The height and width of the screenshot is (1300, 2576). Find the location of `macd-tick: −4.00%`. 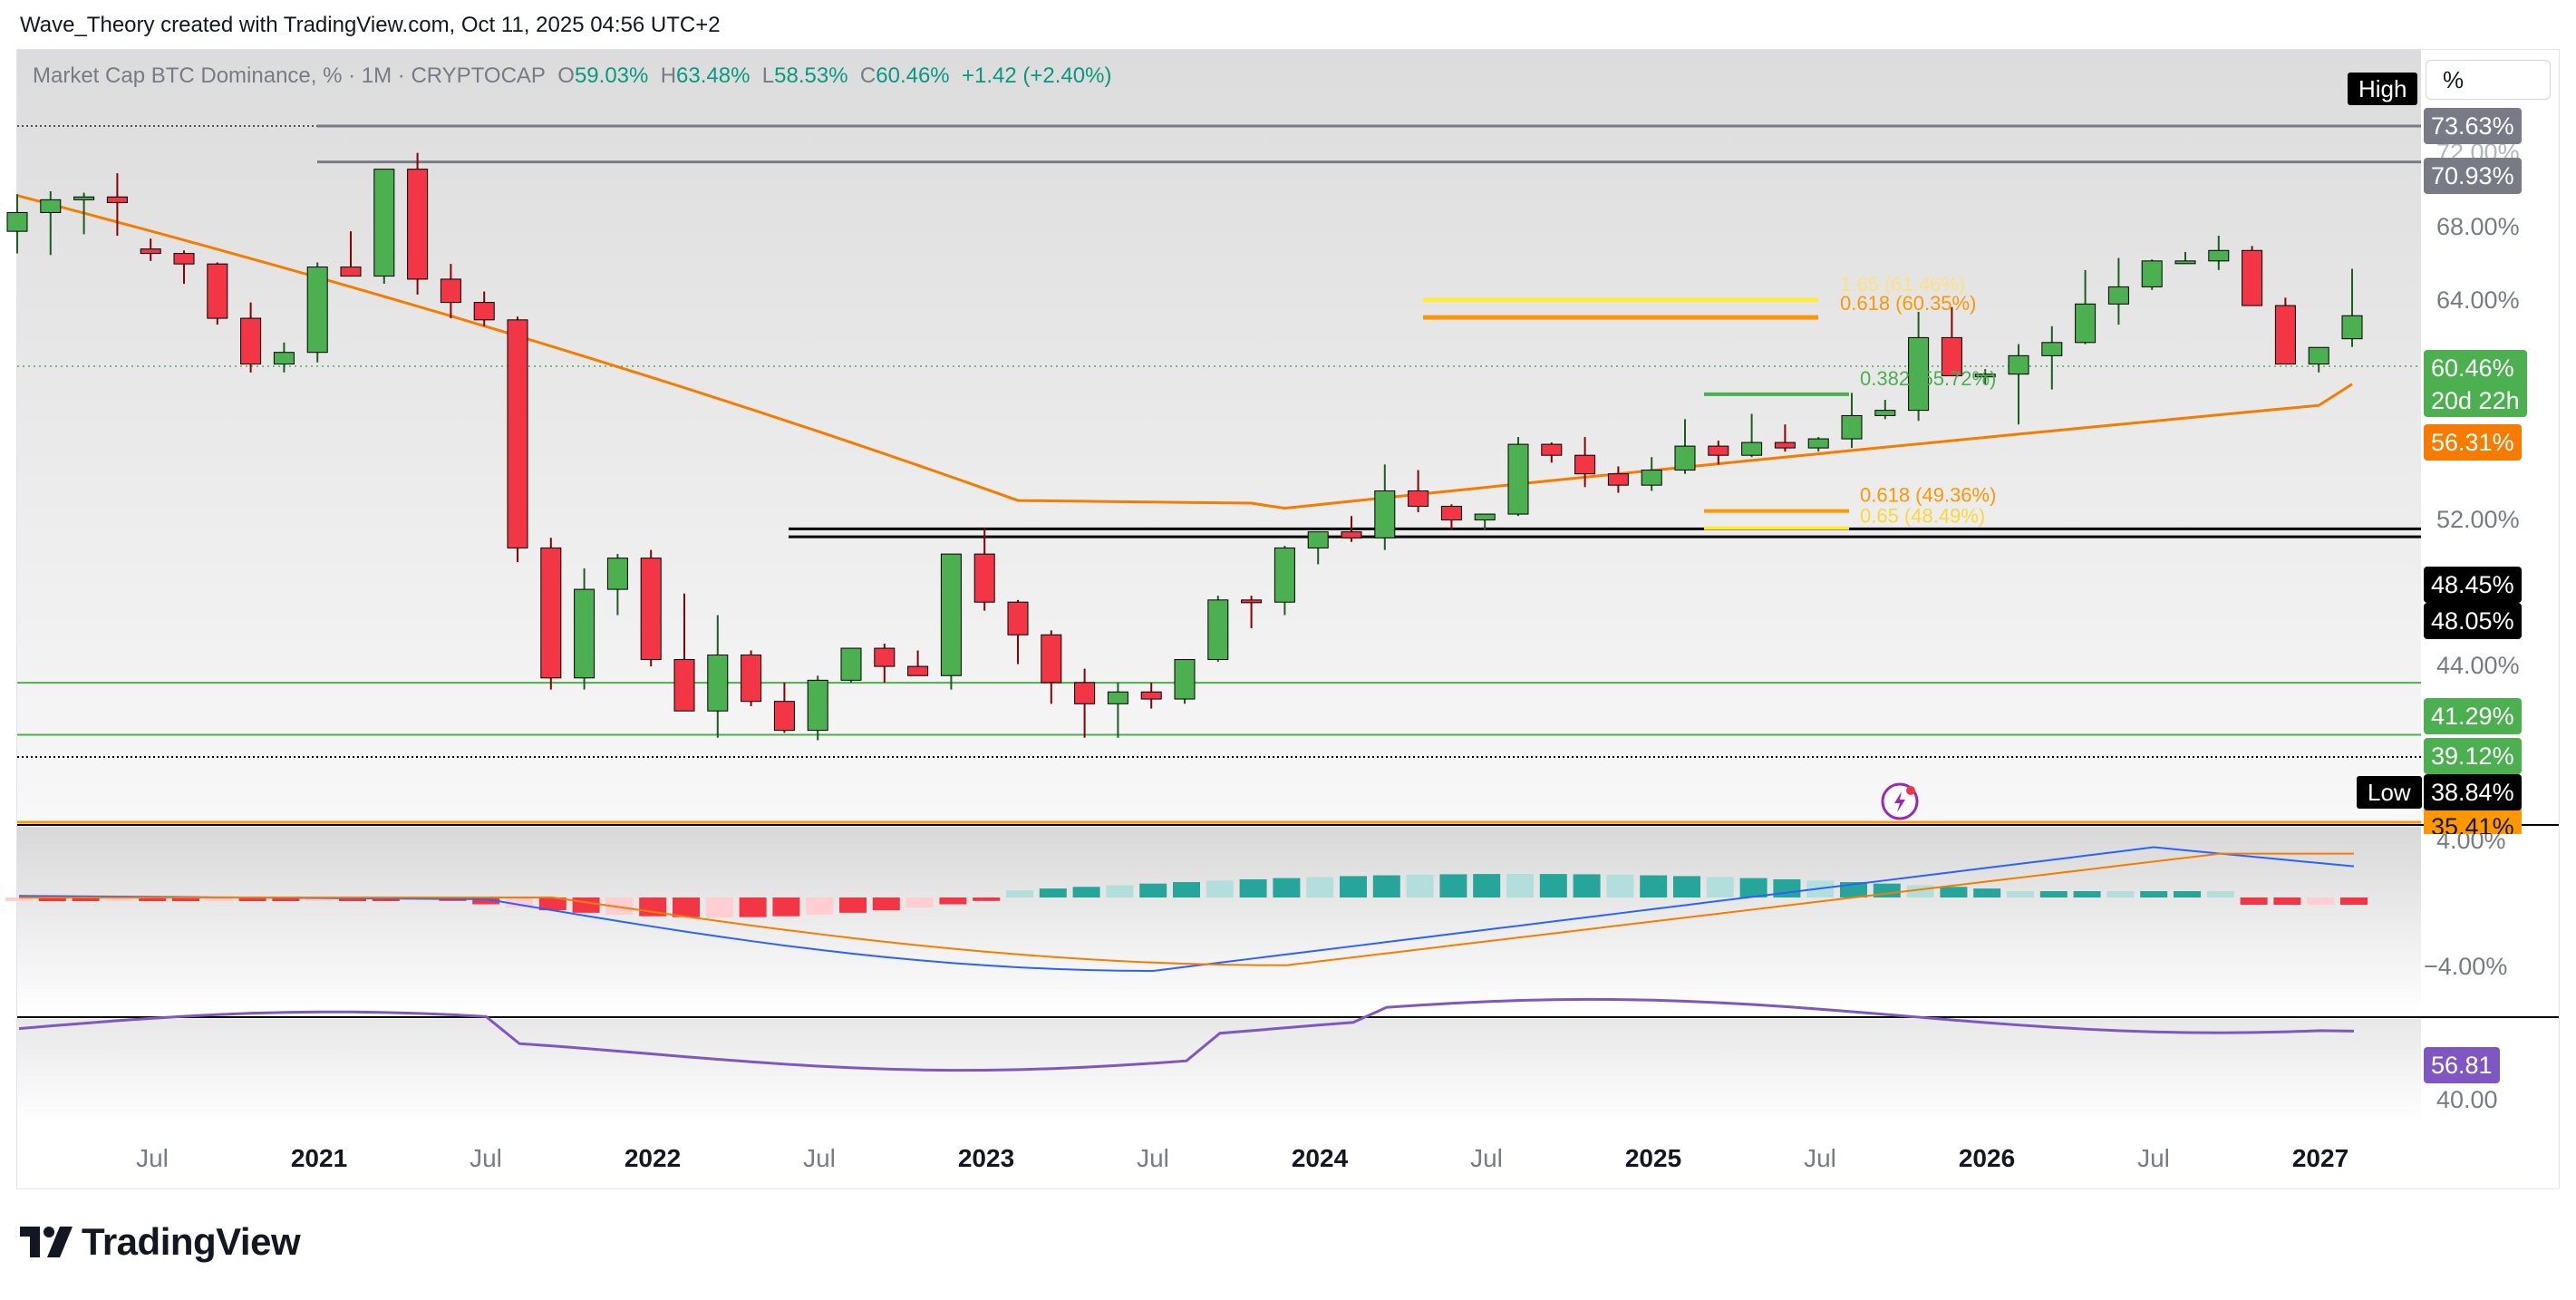

macd-tick: −4.00% is located at coordinates (2466, 967).